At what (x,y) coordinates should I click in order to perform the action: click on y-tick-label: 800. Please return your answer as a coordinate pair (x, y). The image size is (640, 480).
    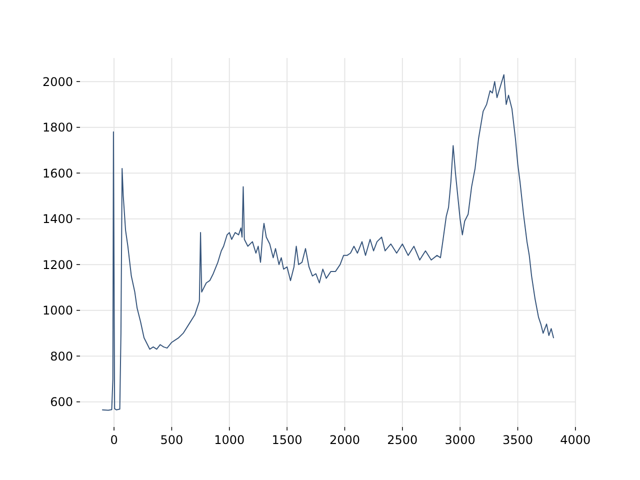
    Looking at the image, I should click on (61, 356).